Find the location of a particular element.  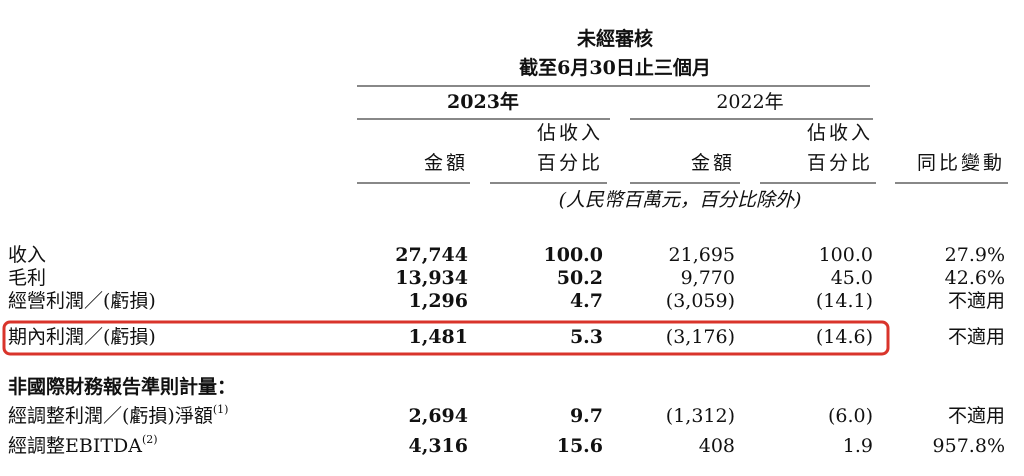

cell: (6.0) is located at coordinates (850, 416).